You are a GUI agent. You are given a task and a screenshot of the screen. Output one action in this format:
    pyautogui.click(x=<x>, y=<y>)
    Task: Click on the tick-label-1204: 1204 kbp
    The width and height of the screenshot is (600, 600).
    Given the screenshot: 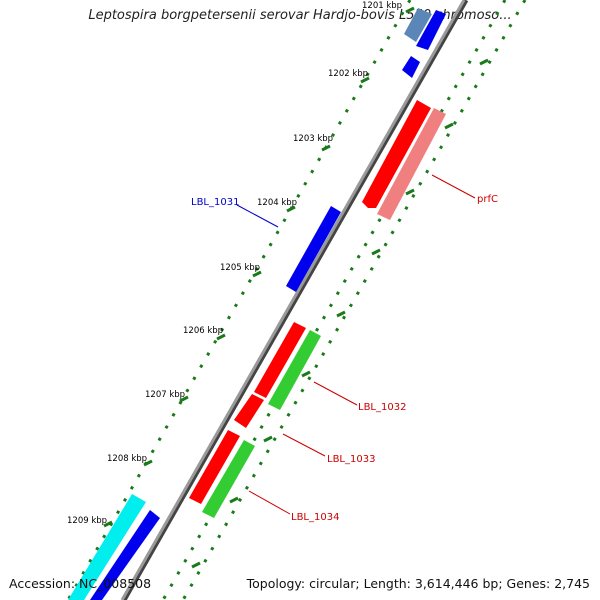 What is the action you would take?
    pyautogui.click(x=277, y=203)
    